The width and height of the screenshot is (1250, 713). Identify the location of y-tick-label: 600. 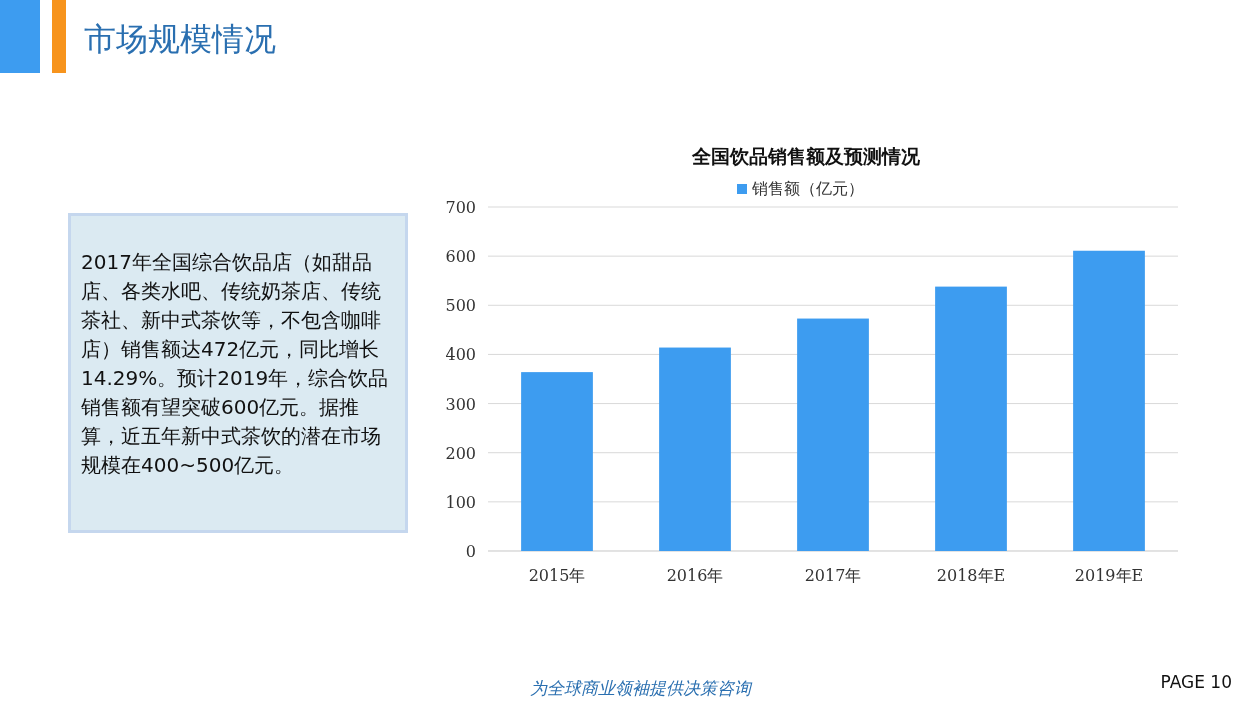
(460, 257).